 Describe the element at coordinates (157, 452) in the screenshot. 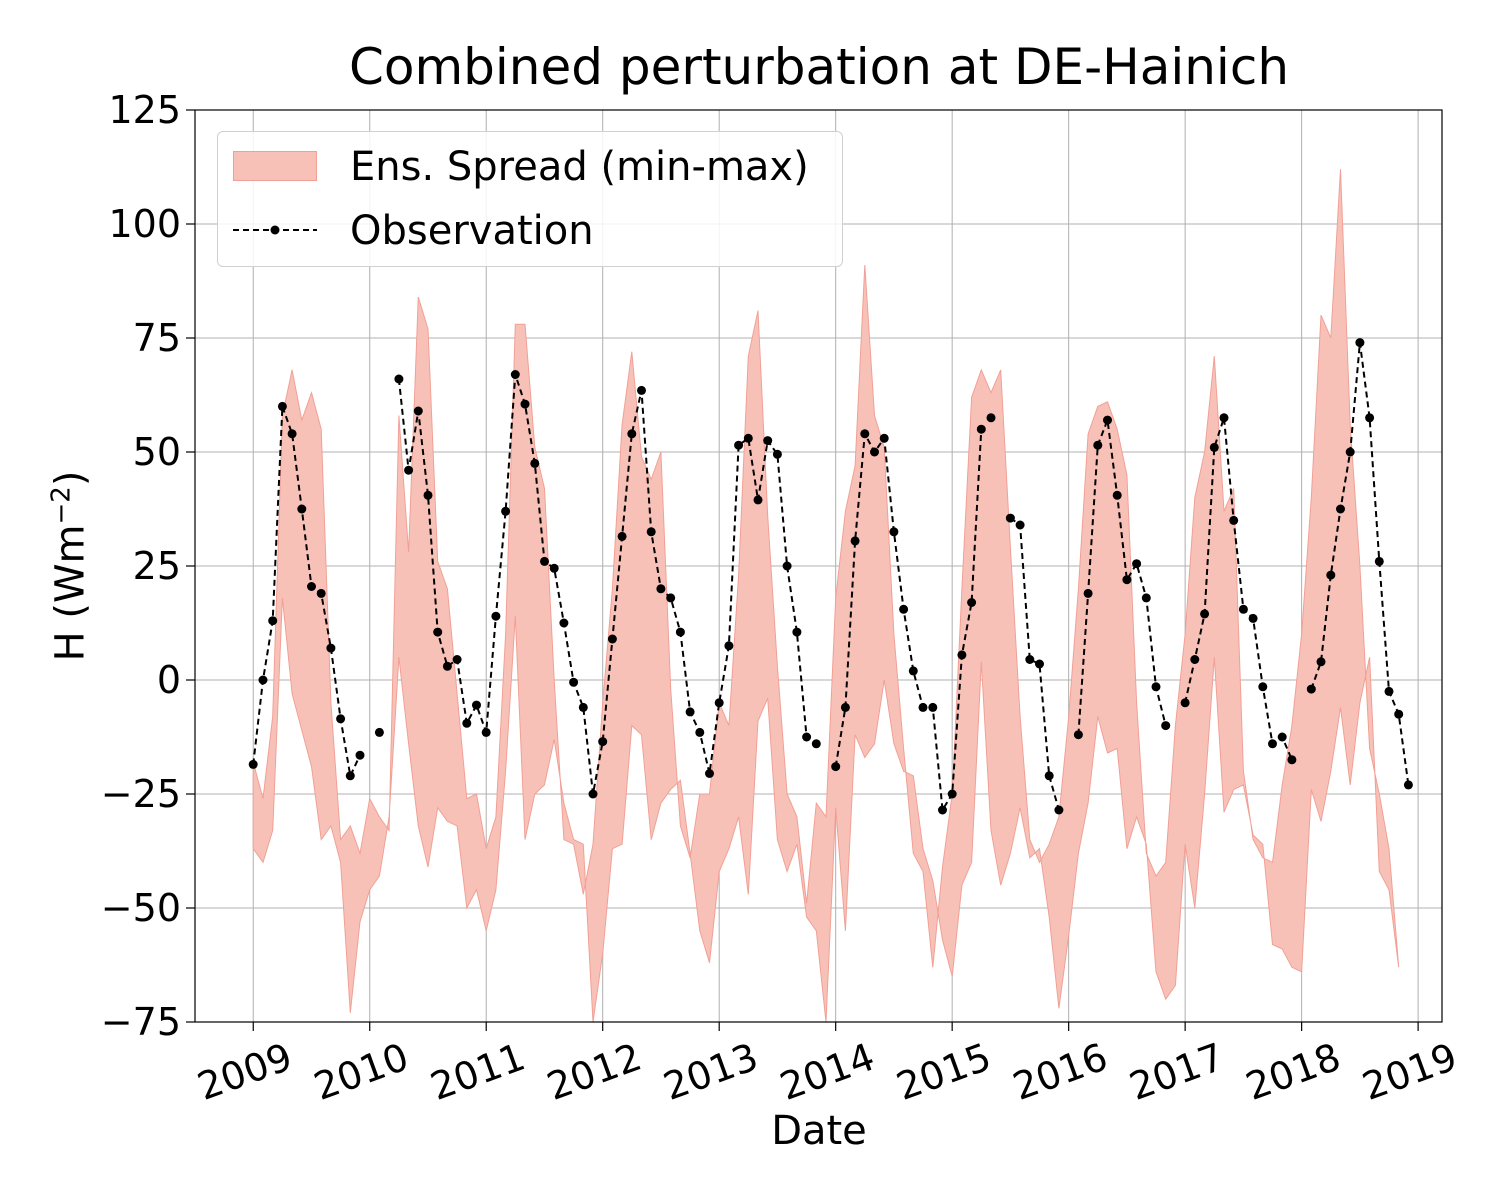

I see `y-tick-label: 50` at that location.